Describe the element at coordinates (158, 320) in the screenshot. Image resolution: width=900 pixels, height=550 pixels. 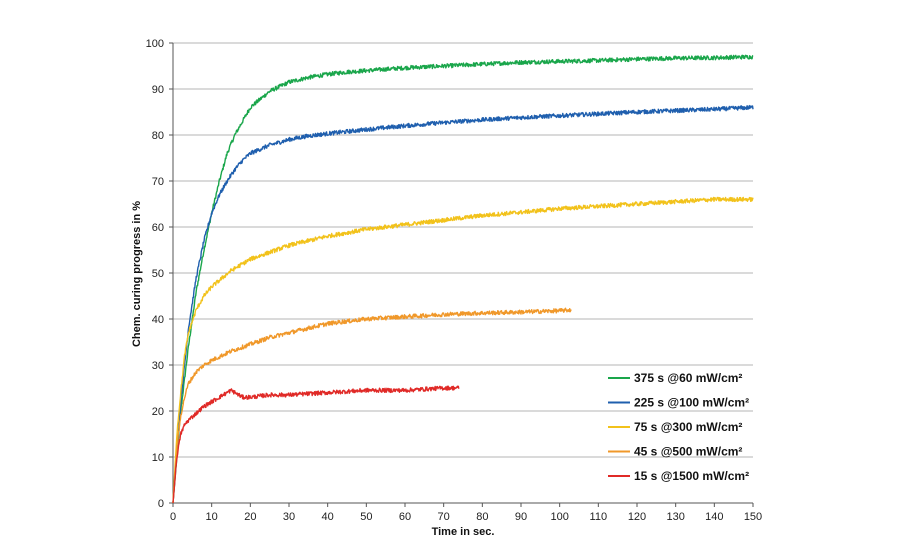
I see `y-tick-label: 40` at that location.